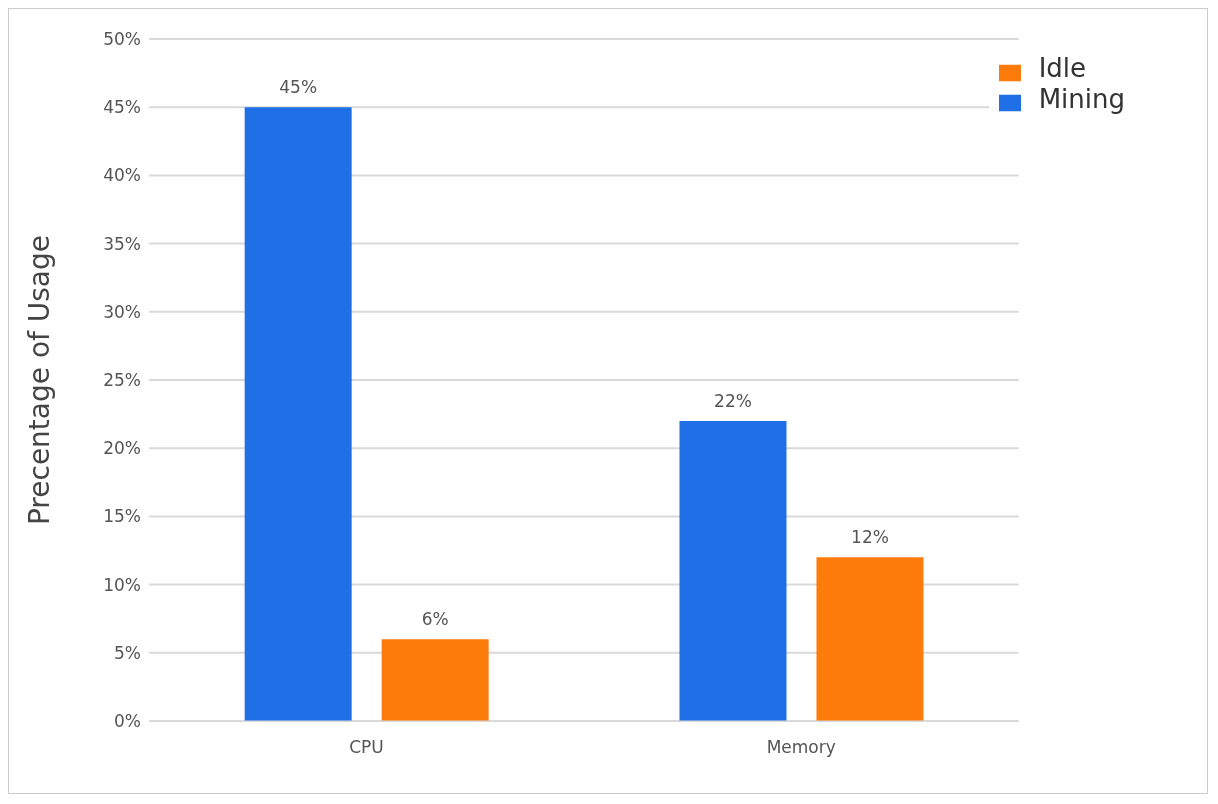 The image size is (1218, 804). I want to click on data-label: 12%, so click(870, 537).